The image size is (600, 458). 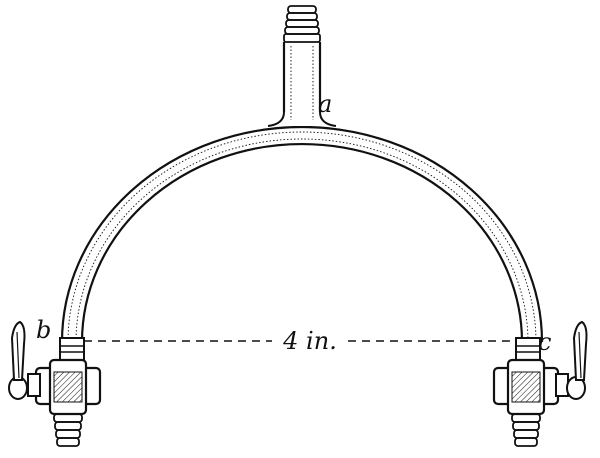 I want to click on left-stopcock, so click(x=55, y=383).